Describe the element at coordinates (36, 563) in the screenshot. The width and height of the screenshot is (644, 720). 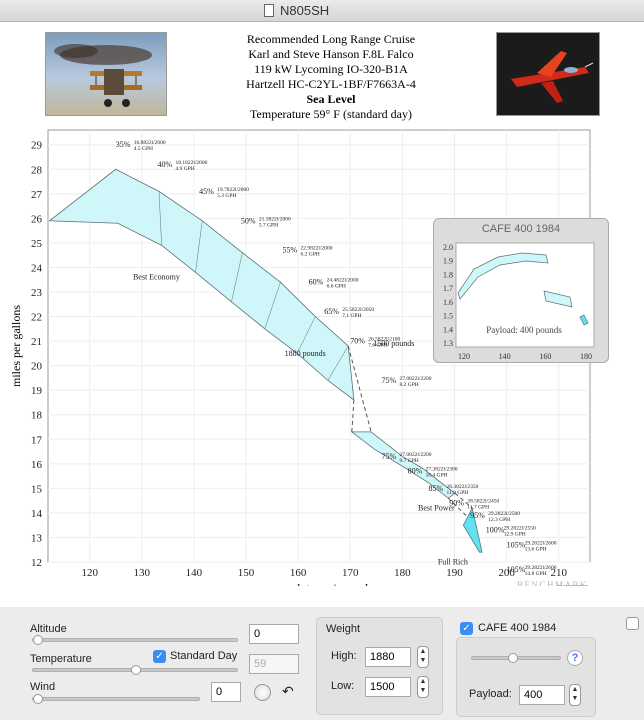
I see `y-tick-label: 12` at that location.